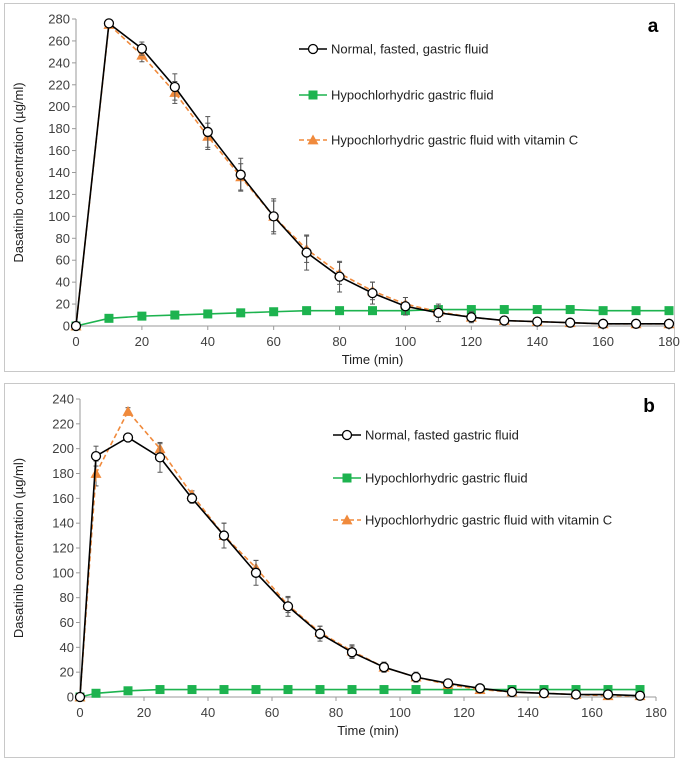  I want to click on y-tick-label: 260, so click(59, 40).